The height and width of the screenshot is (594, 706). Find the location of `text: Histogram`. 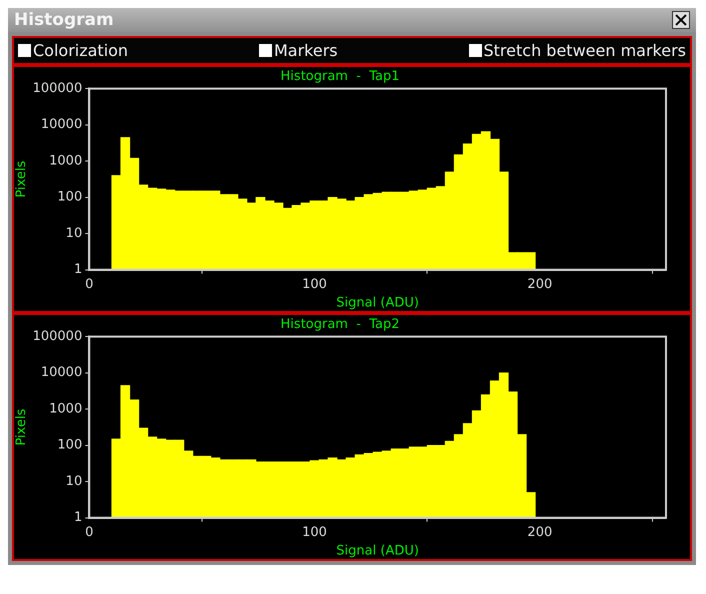

text: Histogram is located at coordinates (64, 20).